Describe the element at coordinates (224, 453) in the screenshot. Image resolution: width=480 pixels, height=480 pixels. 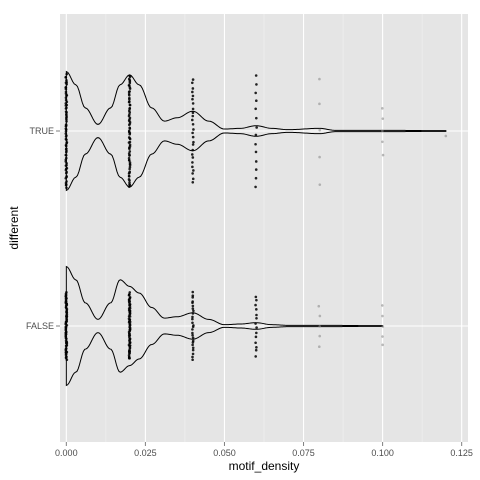
I see `x-tick-label: 0.050` at that location.